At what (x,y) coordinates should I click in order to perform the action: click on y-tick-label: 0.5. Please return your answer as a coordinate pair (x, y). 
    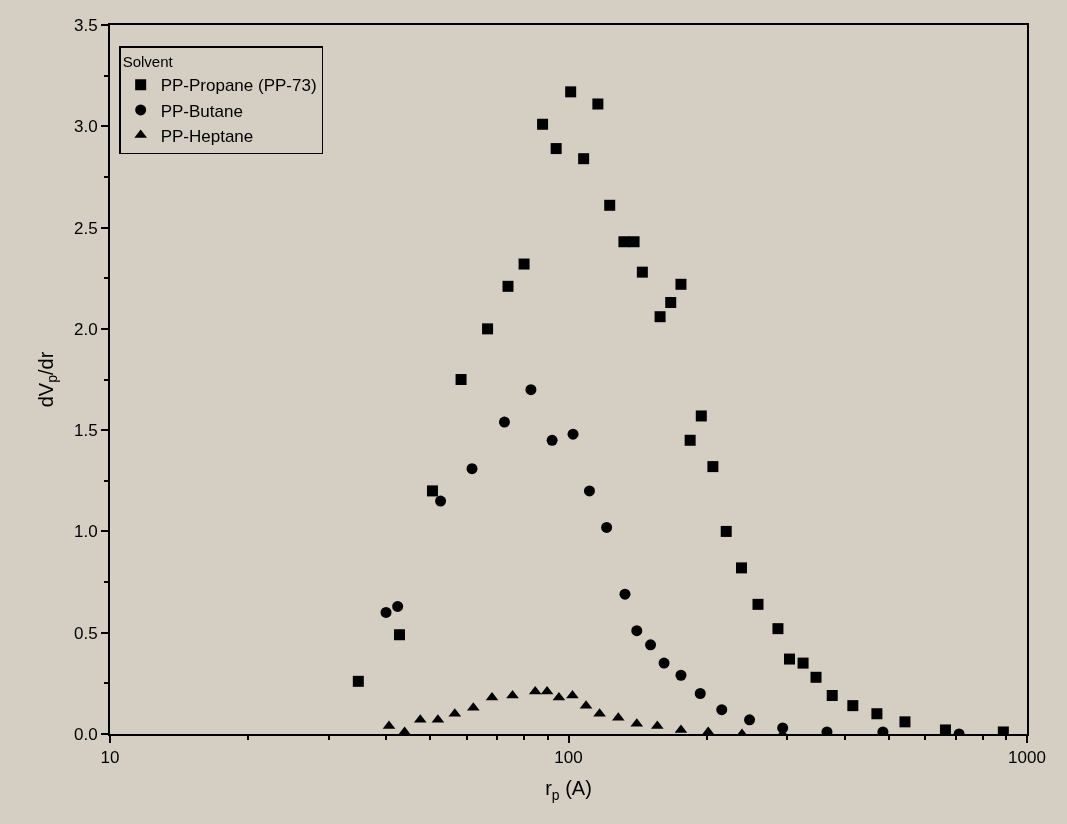
    Looking at the image, I should click on (85, 633).